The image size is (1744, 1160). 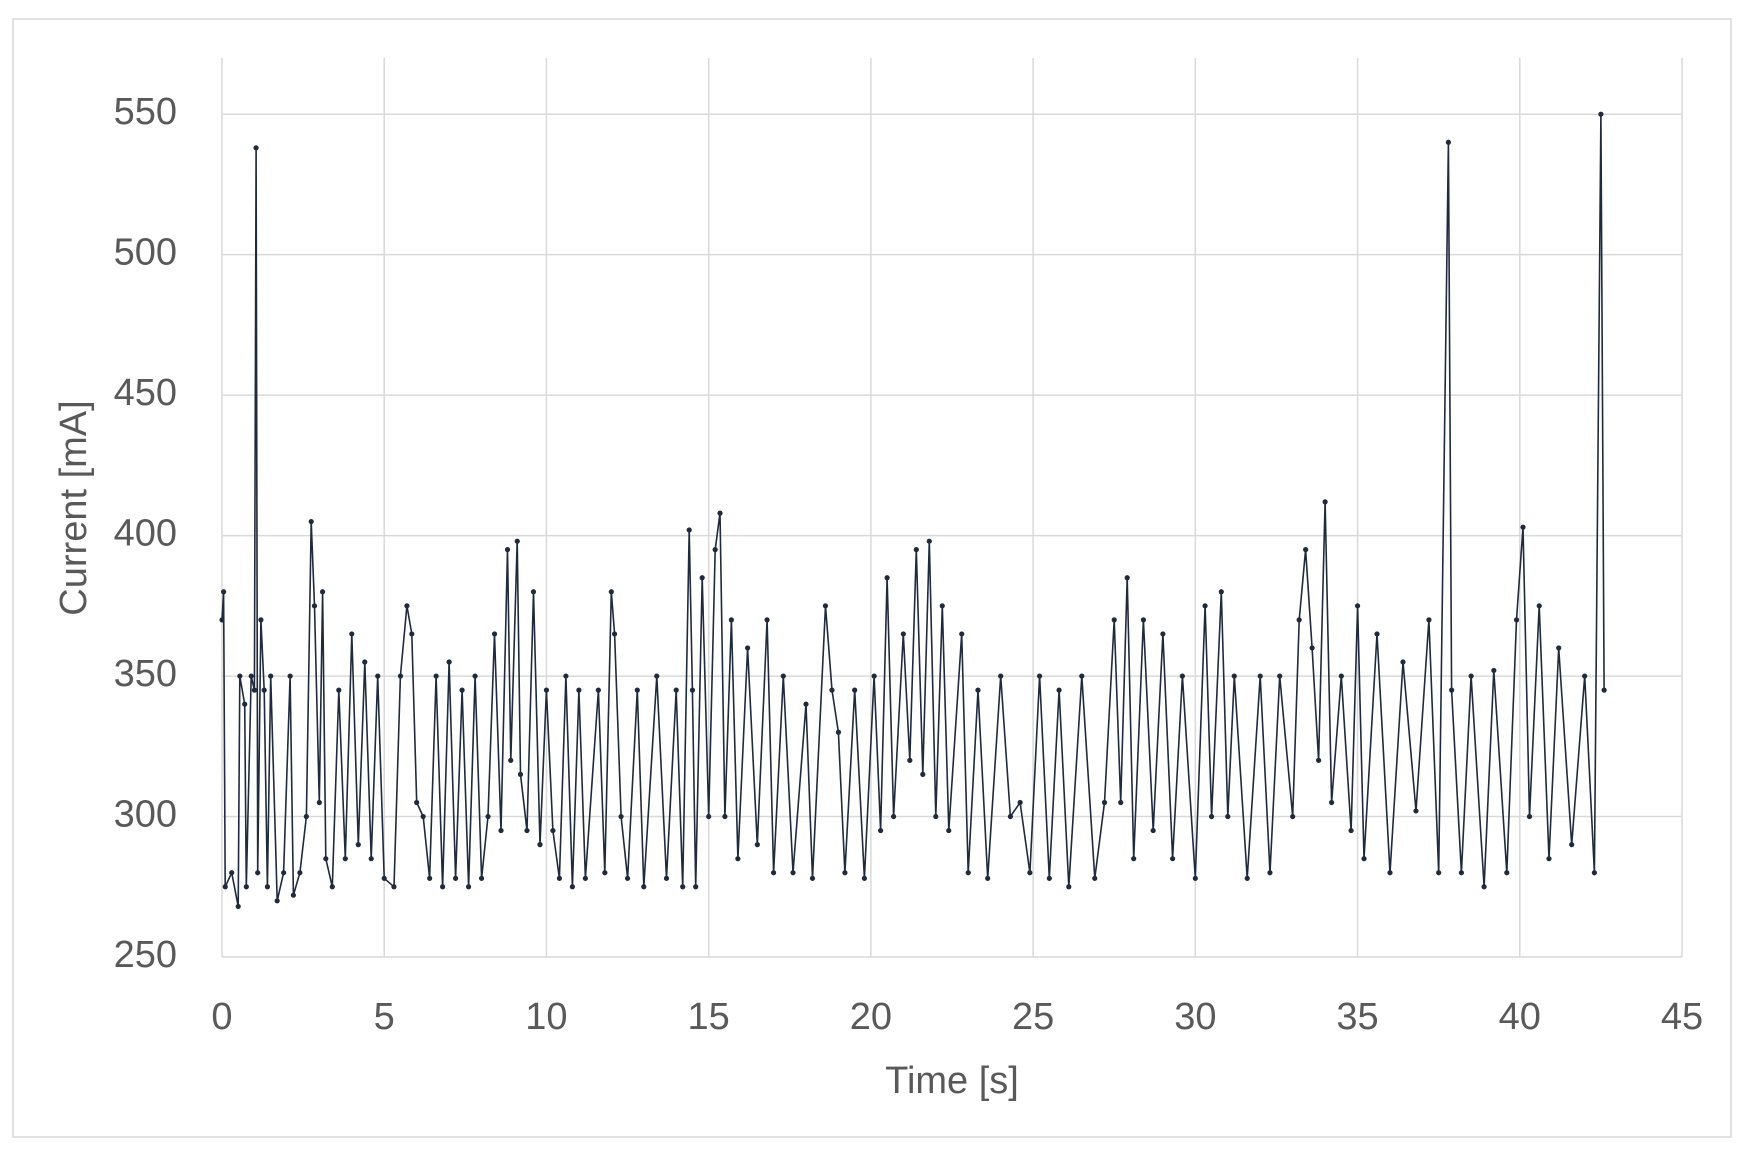 What do you see at coordinates (145, 112) in the screenshot?
I see `y-tick-label: 550` at bounding box center [145, 112].